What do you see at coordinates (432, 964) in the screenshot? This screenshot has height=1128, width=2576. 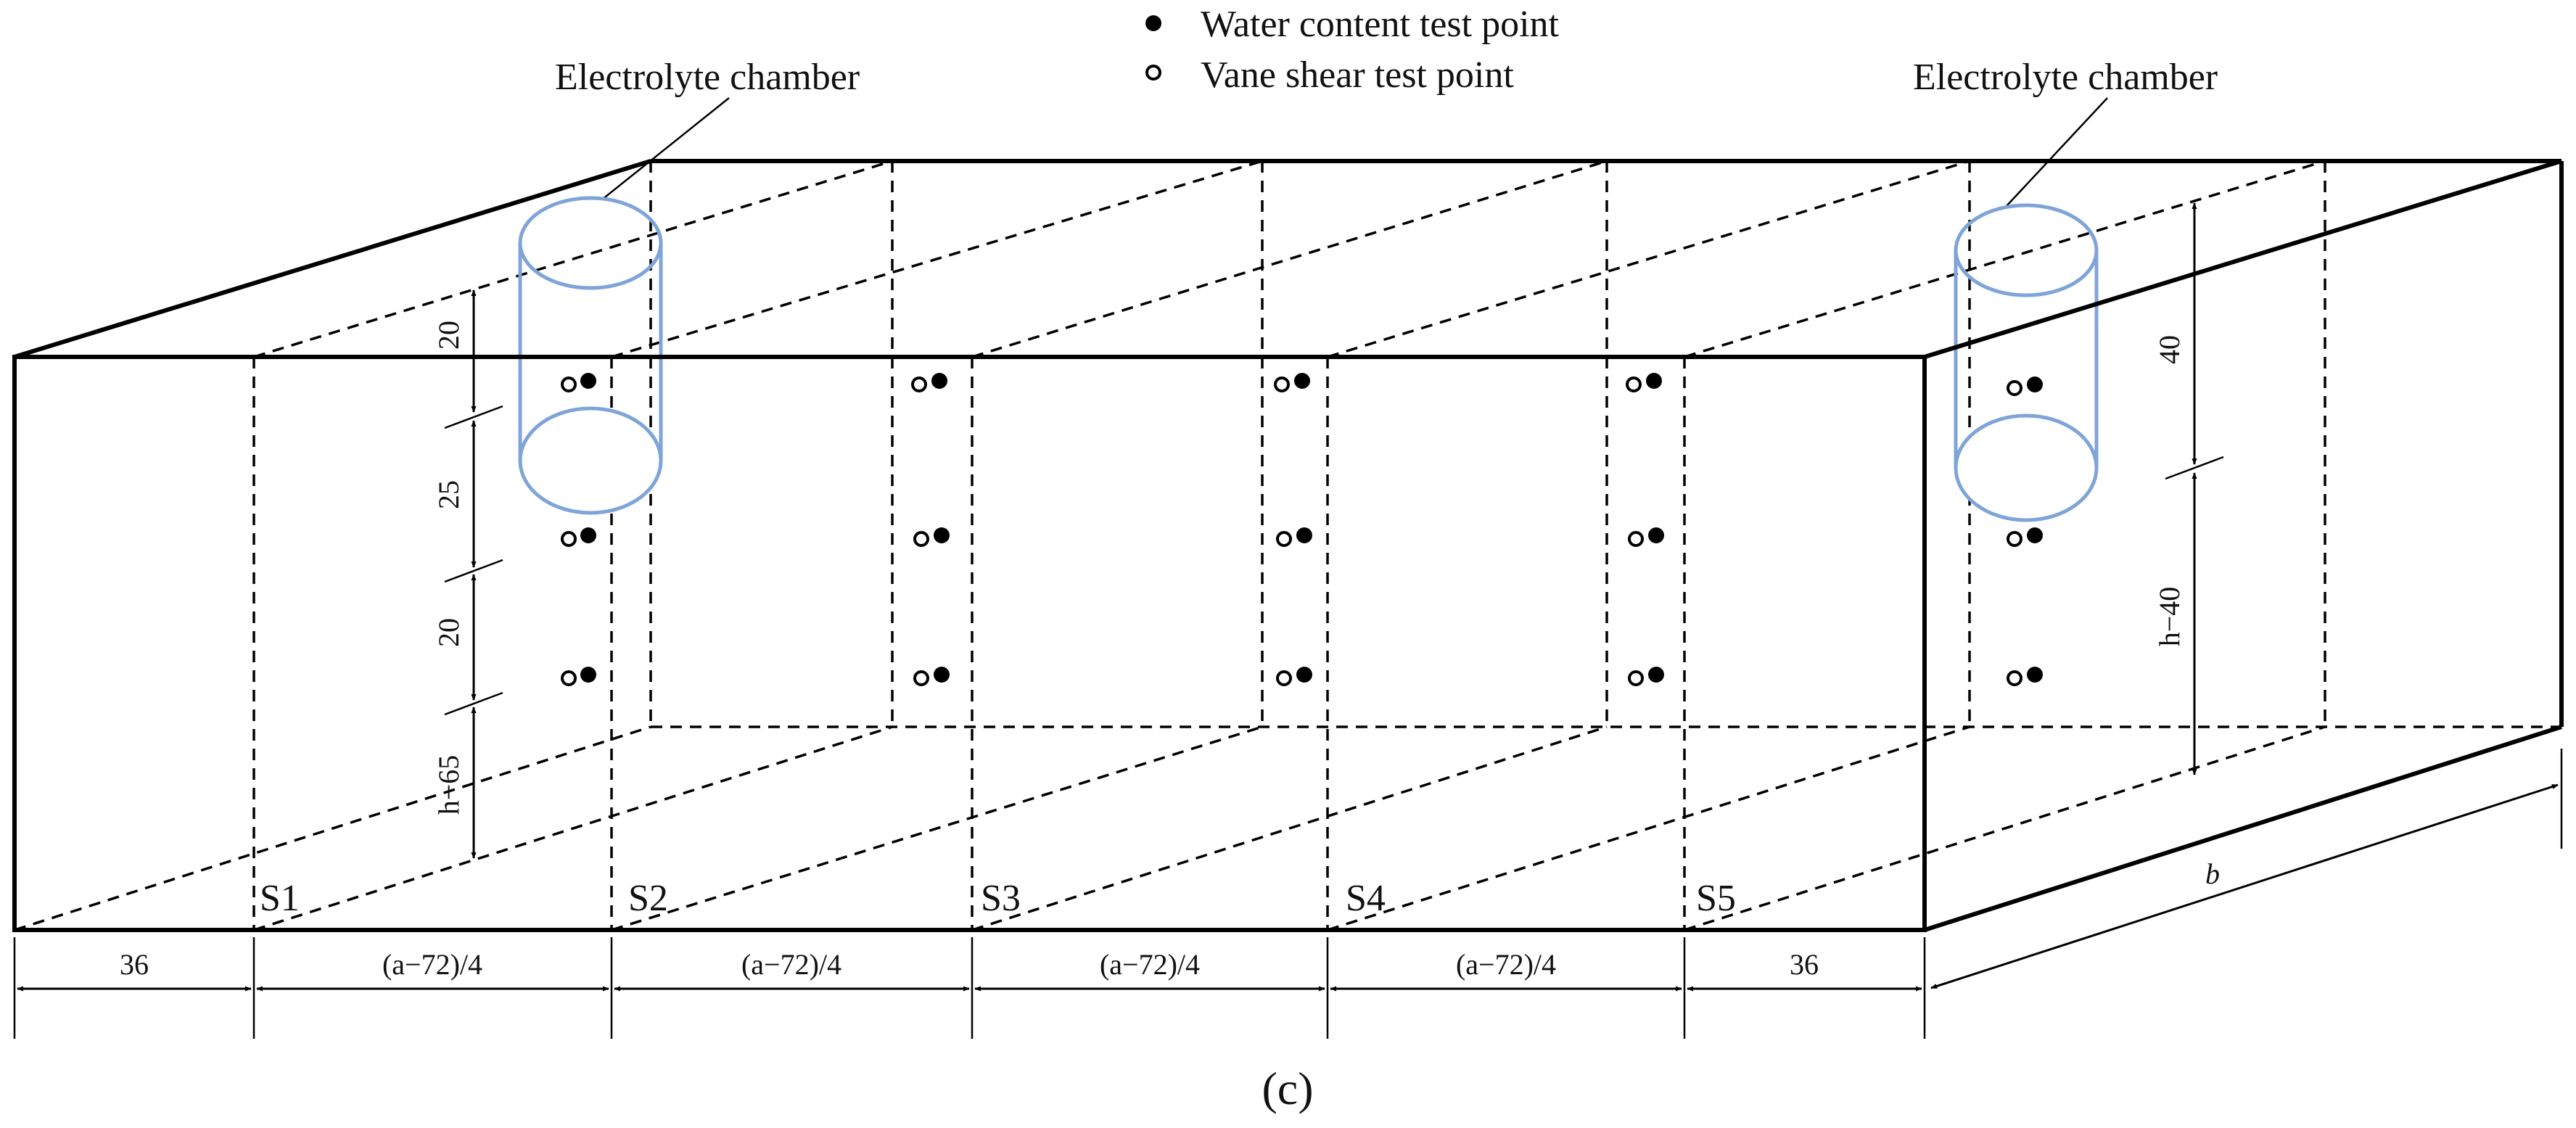 I see `dim-bottom-seg1: (a−72)/4` at bounding box center [432, 964].